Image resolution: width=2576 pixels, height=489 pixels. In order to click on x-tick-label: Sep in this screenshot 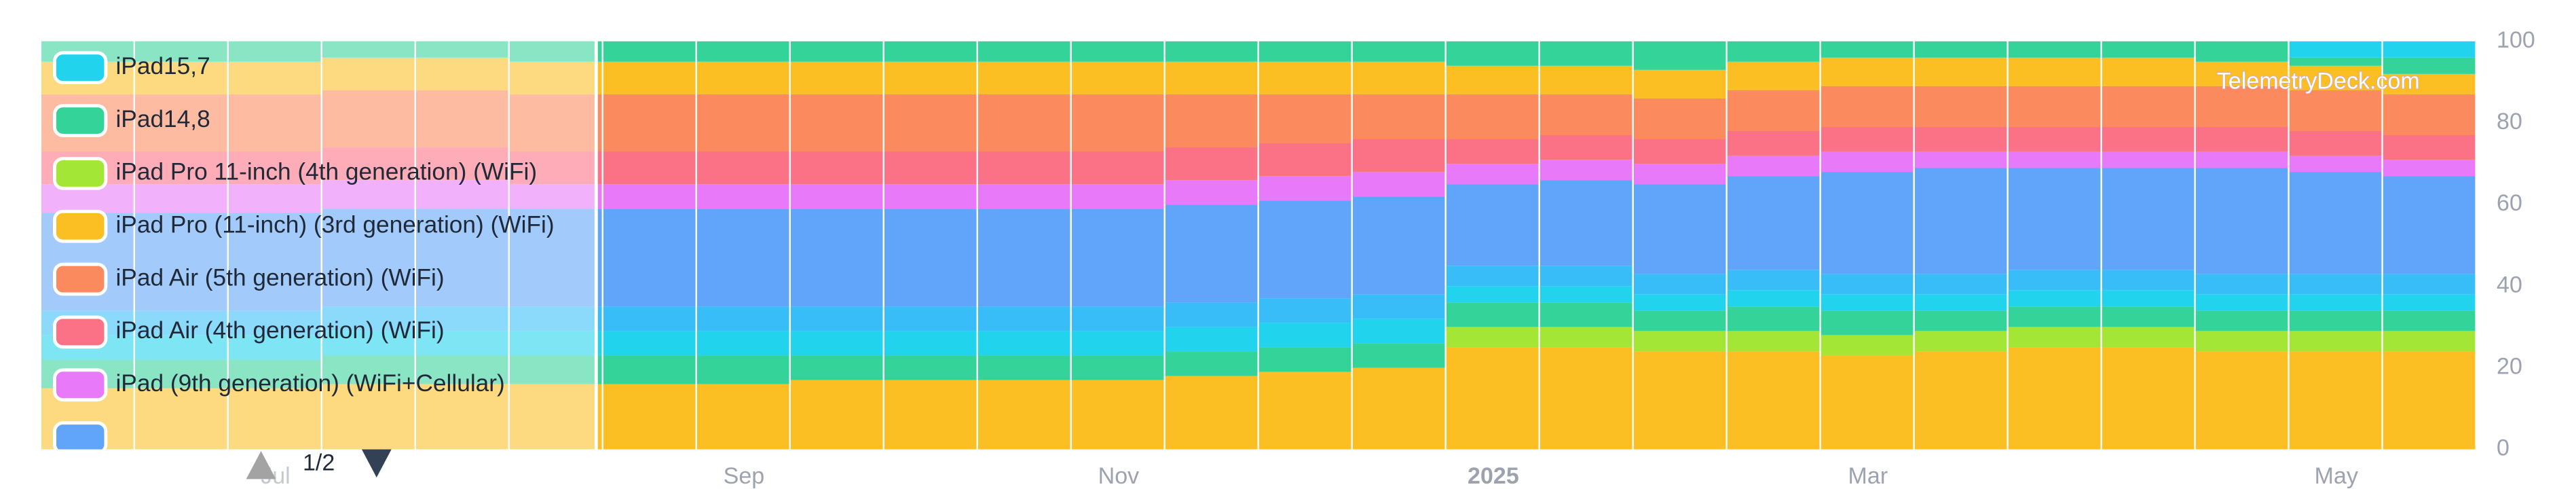, I will do `click(745, 476)`.